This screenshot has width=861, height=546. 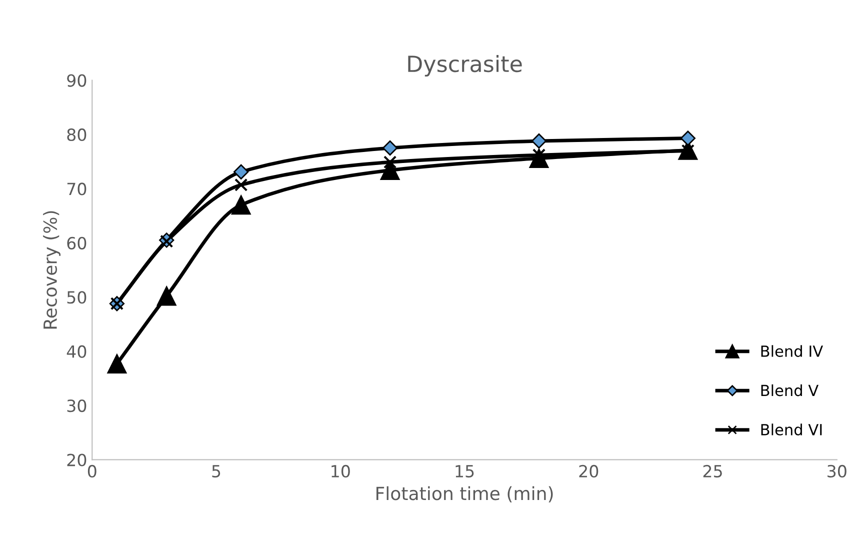 I want to click on y-tick-label: 50, so click(x=76, y=297).